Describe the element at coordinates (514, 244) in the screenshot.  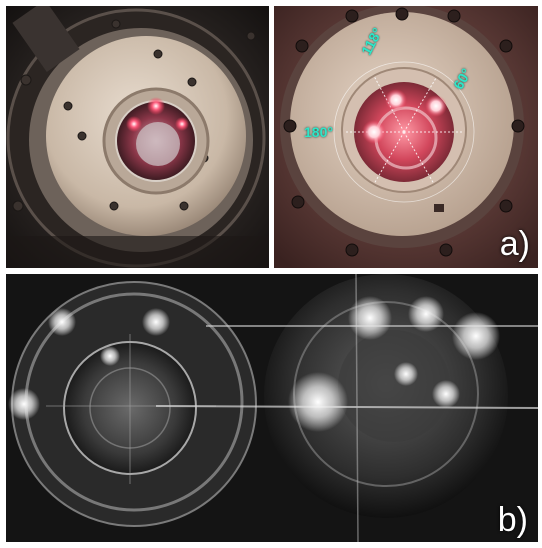
I see `panel-label-a: a)` at that location.